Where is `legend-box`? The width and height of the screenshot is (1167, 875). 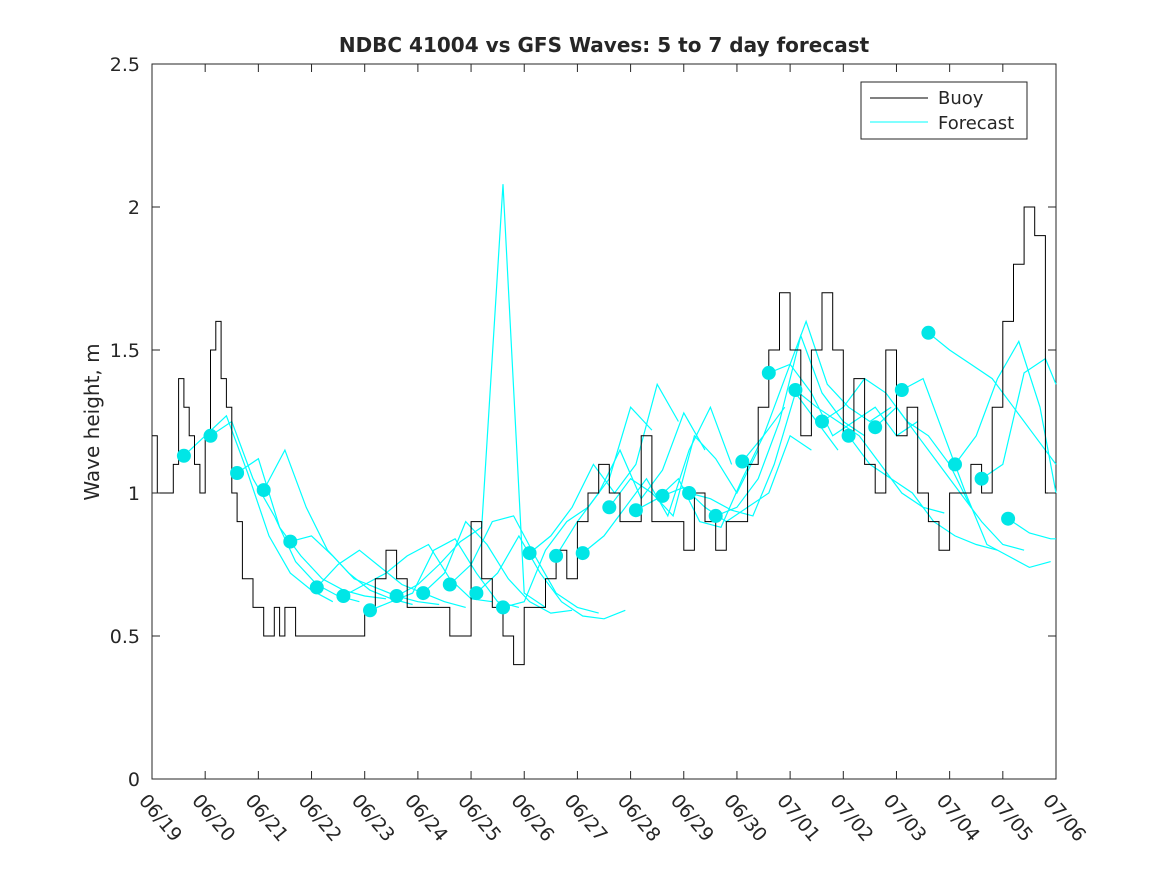
legend-box is located at coordinates (944, 110).